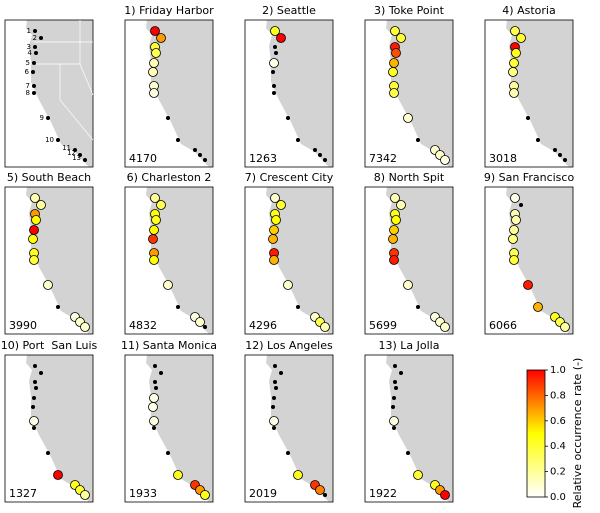  What do you see at coordinates (28, 86) in the screenshot?
I see `station-label: 7` at bounding box center [28, 86].